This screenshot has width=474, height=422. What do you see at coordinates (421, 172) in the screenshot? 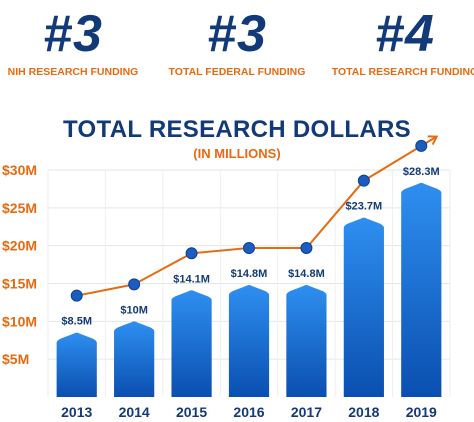
I see `data-label: $28.3M` at bounding box center [421, 172].